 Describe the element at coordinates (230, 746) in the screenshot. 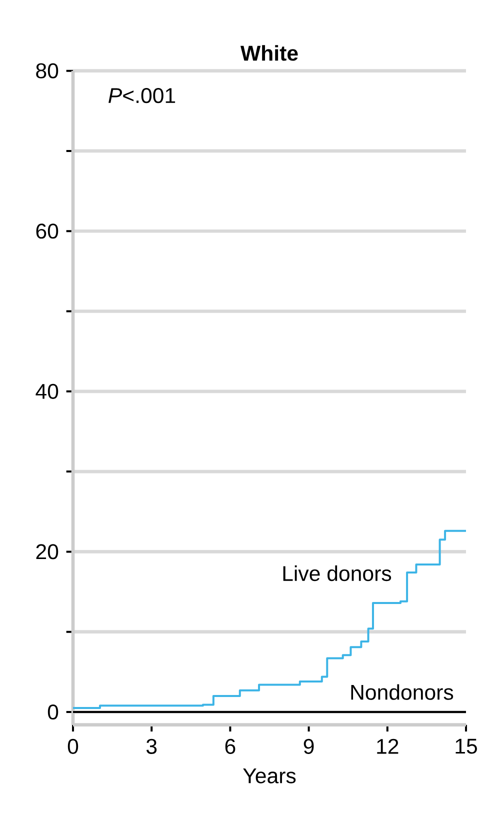

I see `x-tick-label: 6` at that location.